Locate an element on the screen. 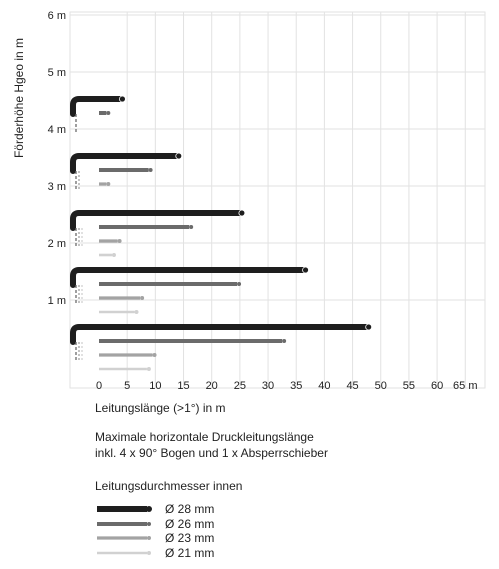 The height and width of the screenshot is (569, 499). x-axis-label: Leitungslänge (>1°) in m is located at coordinates (160, 408).